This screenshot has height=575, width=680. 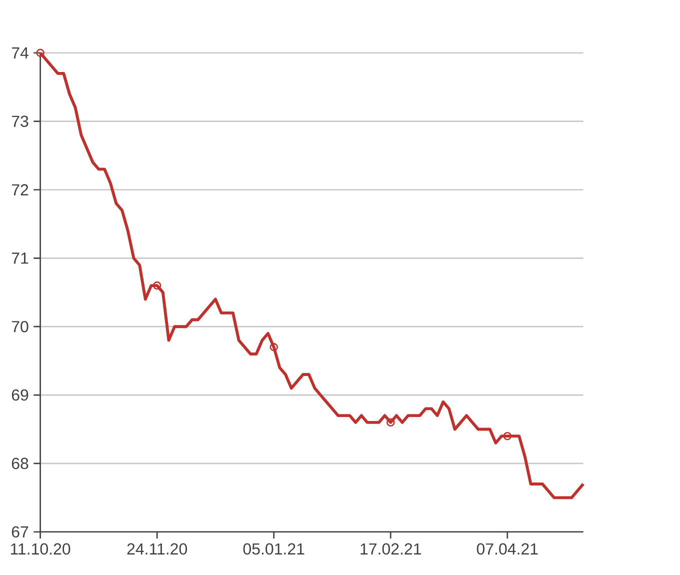 What do you see at coordinates (20, 258) in the screenshot?
I see `y-tick-label: 71` at bounding box center [20, 258].